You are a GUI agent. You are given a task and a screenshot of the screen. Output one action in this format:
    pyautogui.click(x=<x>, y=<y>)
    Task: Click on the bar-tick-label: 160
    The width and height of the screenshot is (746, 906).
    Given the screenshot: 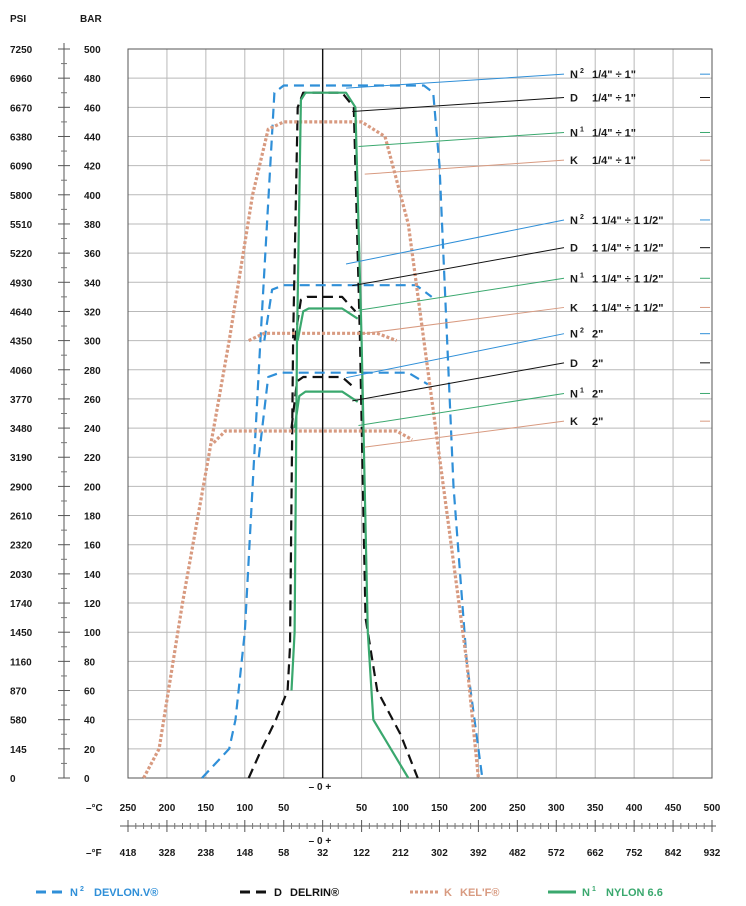 What is the action you would take?
    pyautogui.click(x=92, y=546)
    